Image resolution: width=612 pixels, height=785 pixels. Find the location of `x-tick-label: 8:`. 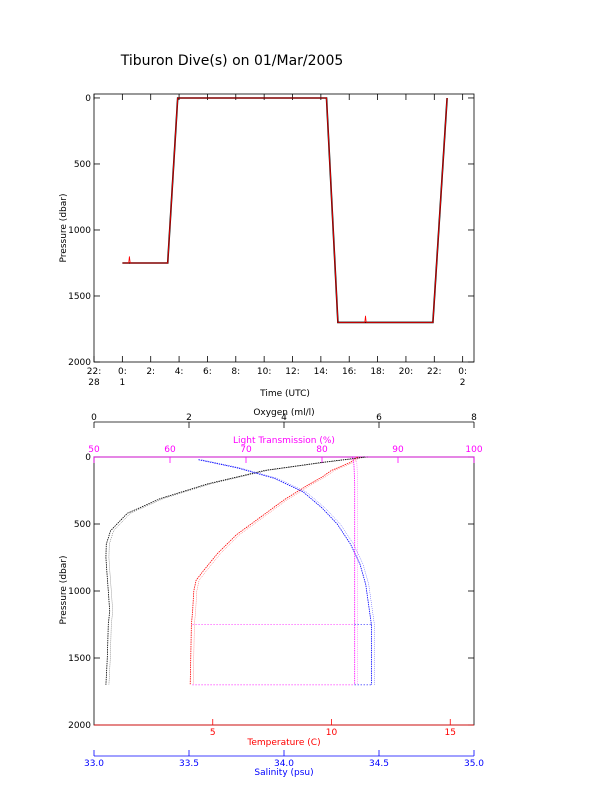

x-tick-label: 8: is located at coordinates (235, 372).